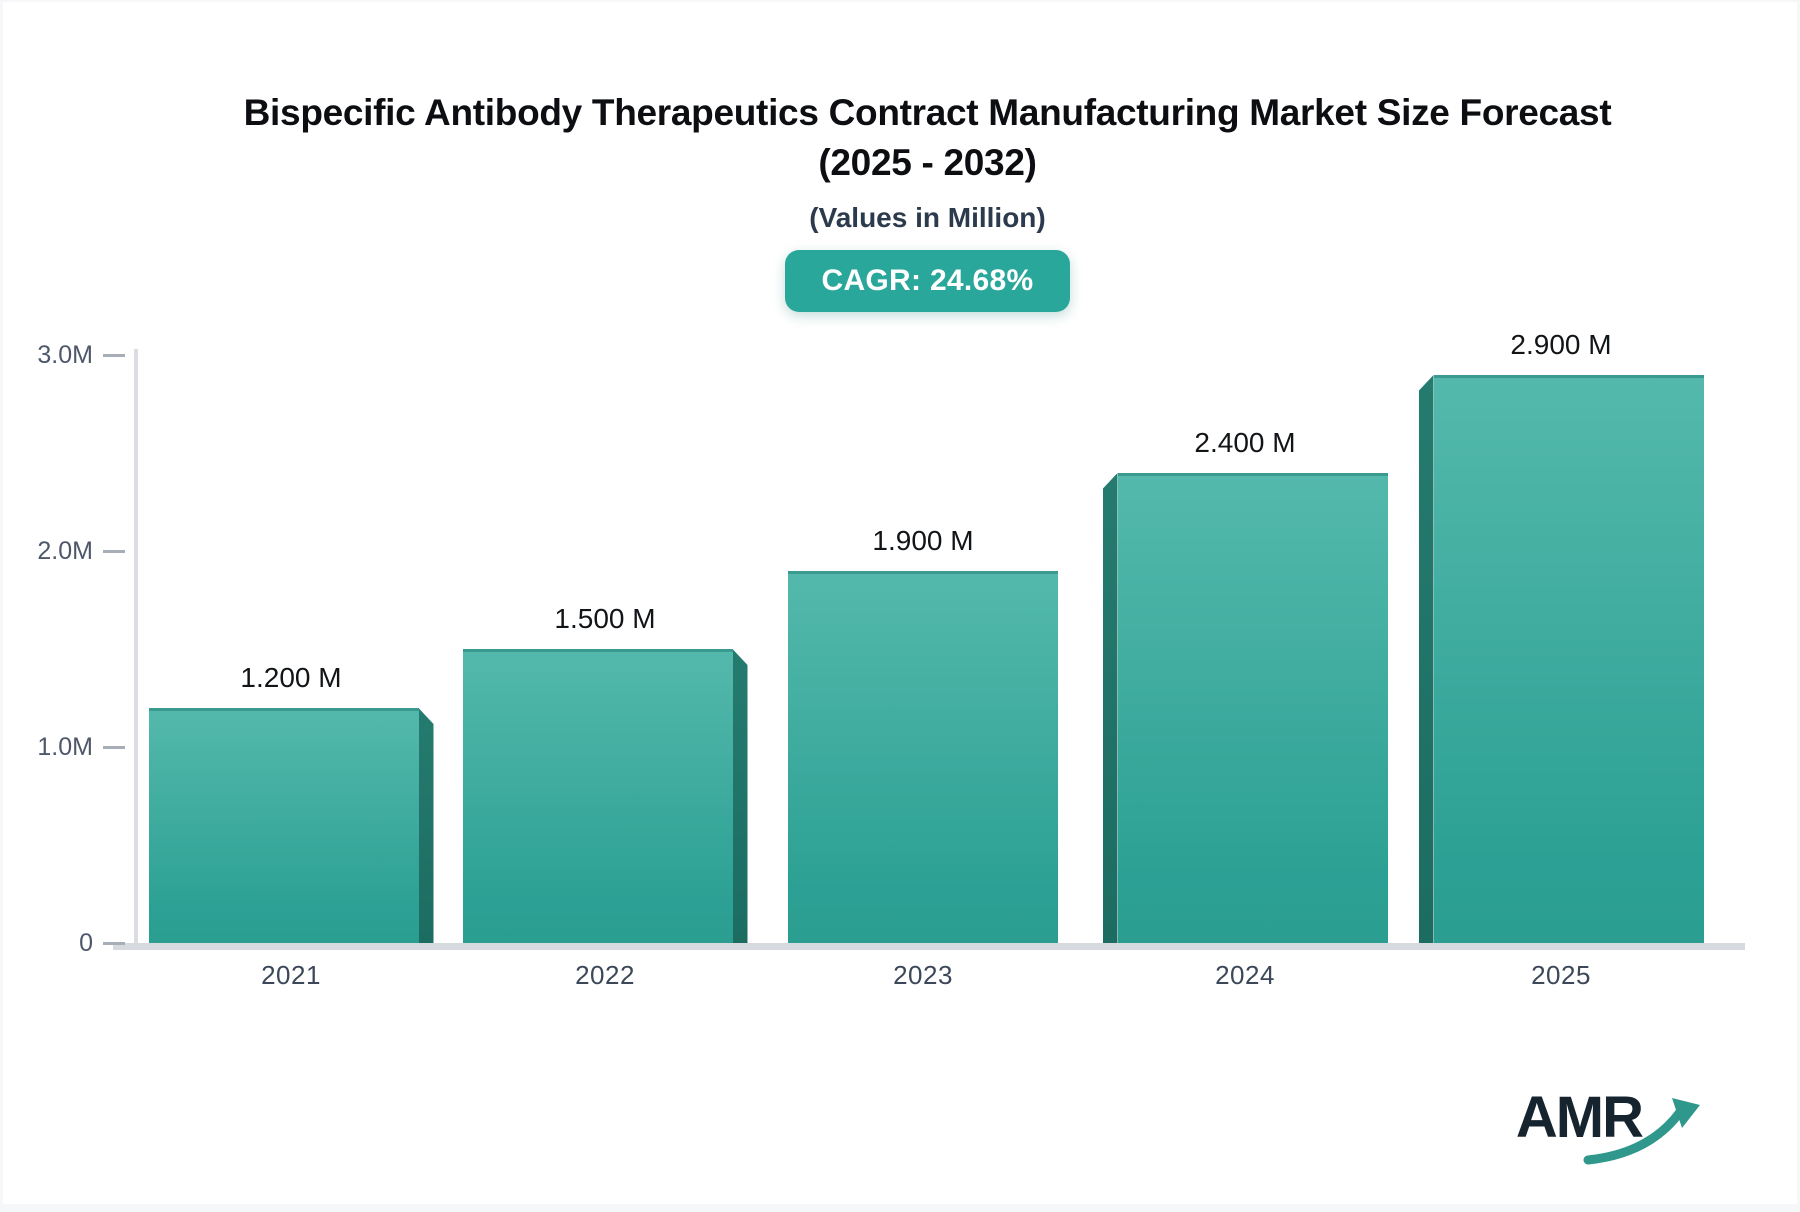 Image resolution: width=1800 pixels, height=1212 pixels. Describe the element at coordinates (1561, 344) in the screenshot. I see `bar-value-label: 2.900 M` at that location.